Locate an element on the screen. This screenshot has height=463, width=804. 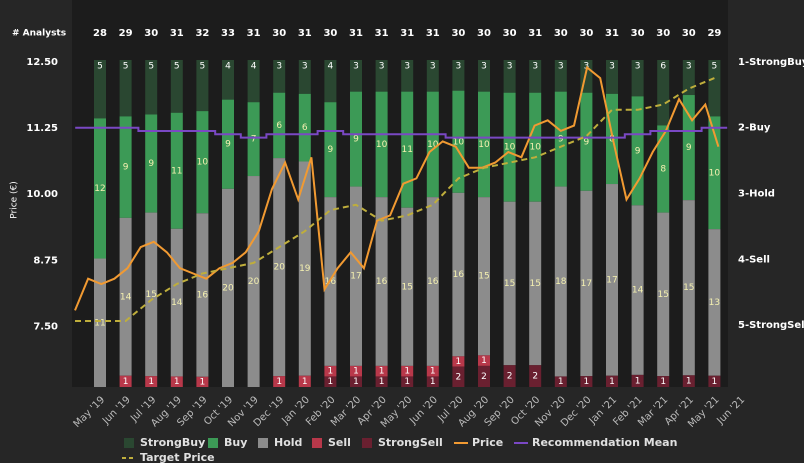
bar-label: 14 is located at coordinates (126, 297).